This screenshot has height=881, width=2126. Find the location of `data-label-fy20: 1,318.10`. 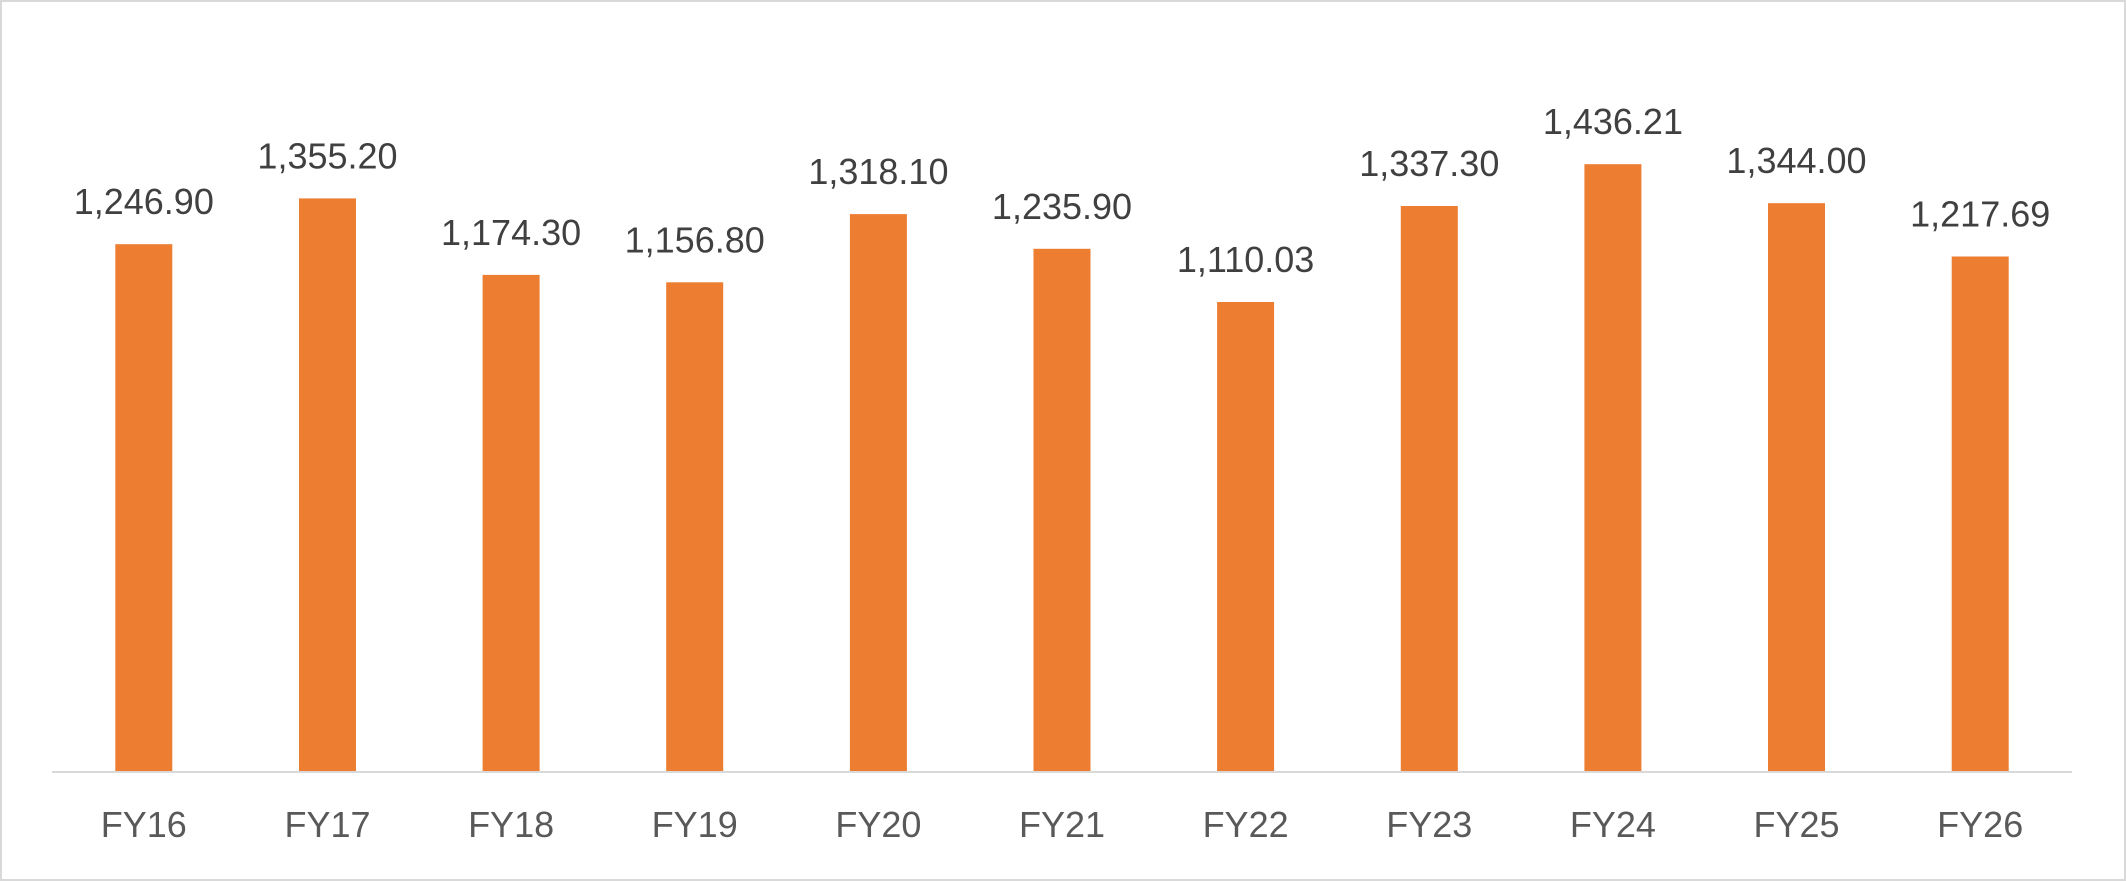

data-label-fy20: 1,318.10 is located at coordinates (878, 171).